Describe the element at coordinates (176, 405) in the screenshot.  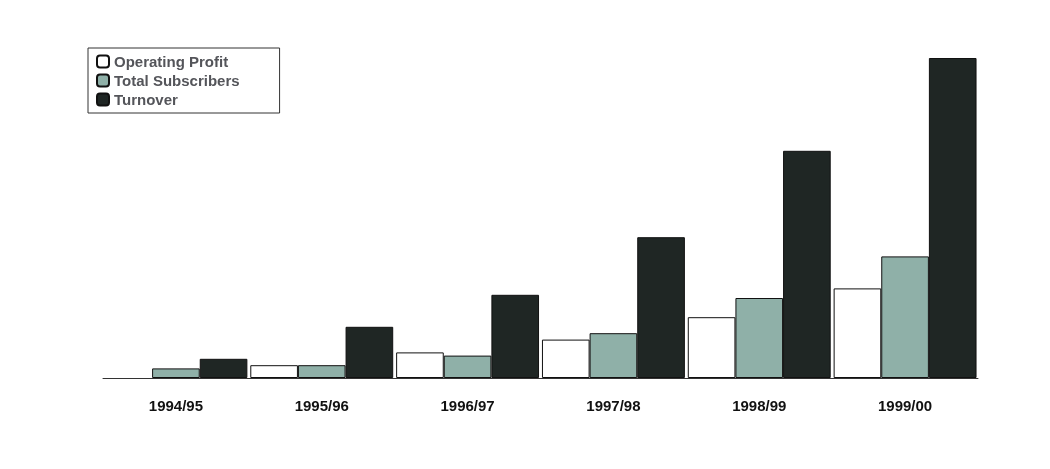
I see `x-tick-label: 1994/95` at that location.